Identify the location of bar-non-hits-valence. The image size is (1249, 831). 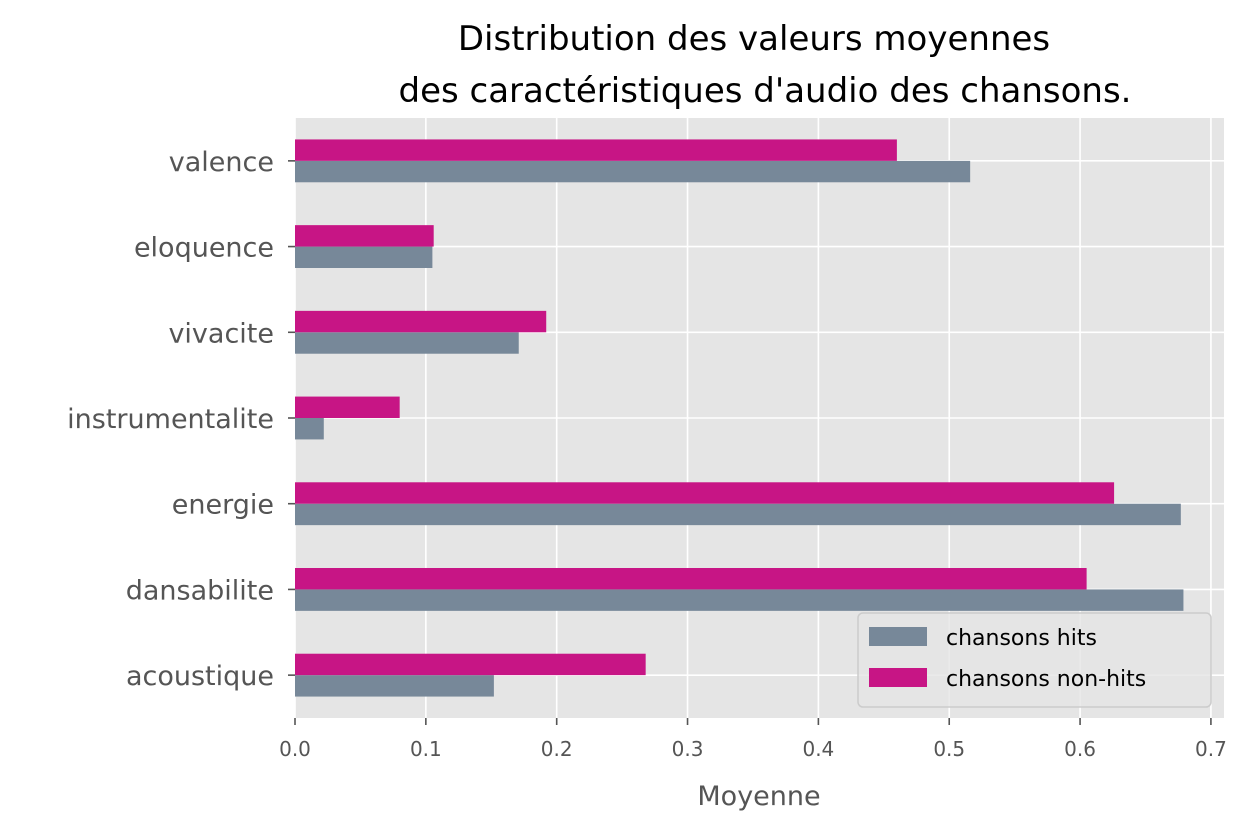
(596, 150).